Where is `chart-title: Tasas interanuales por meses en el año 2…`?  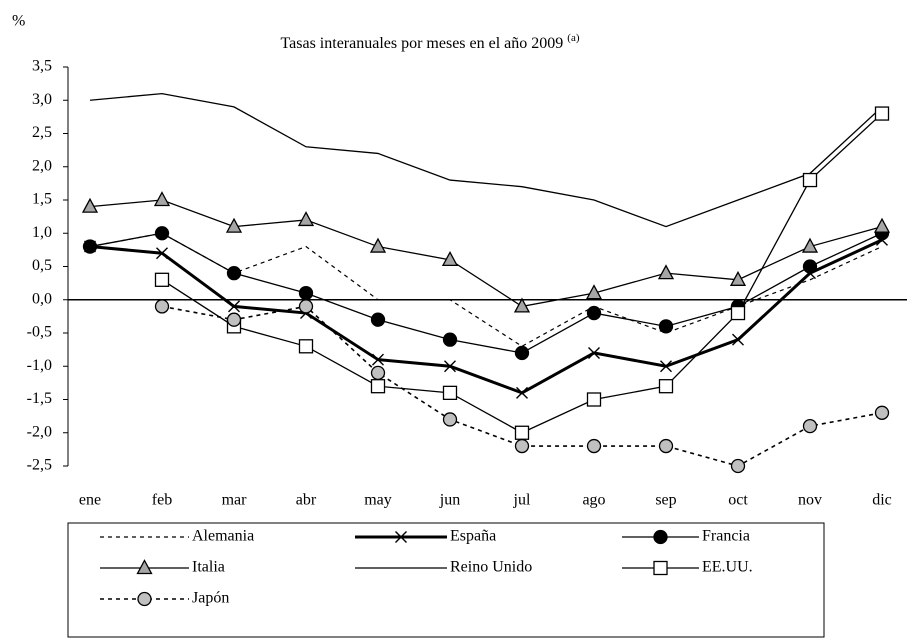 chart-title: Tasas interanuales por meses en el año 2… is located at coordinates (429, 42).